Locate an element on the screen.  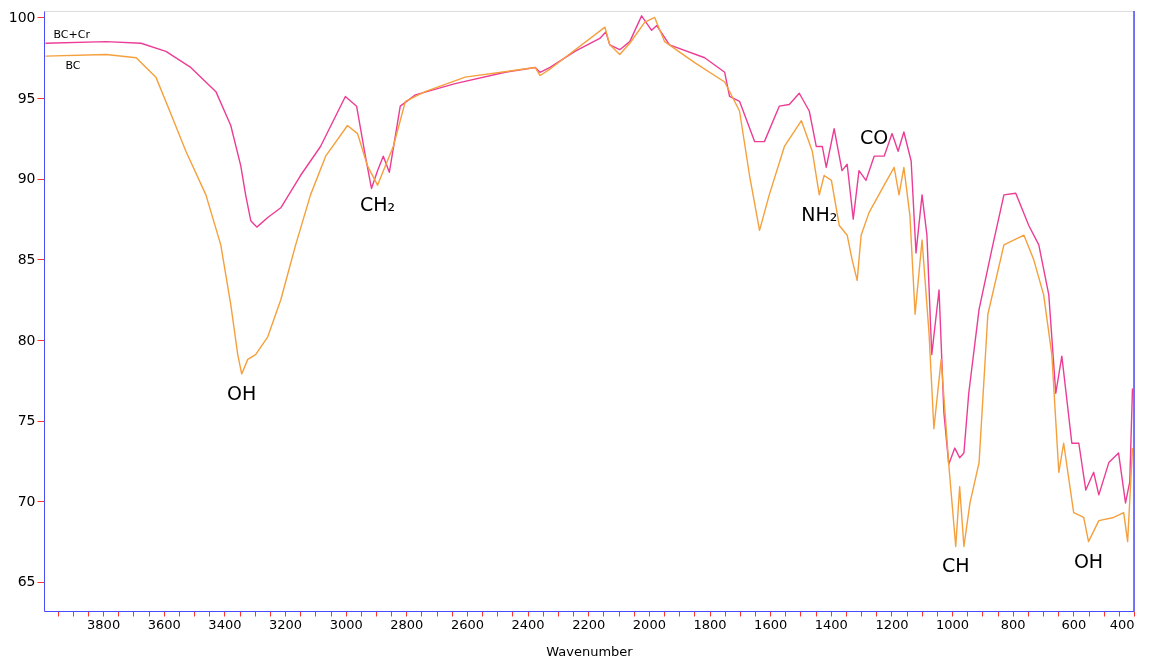
x-tick-label: 2600 is located at coordinates (467, 624).